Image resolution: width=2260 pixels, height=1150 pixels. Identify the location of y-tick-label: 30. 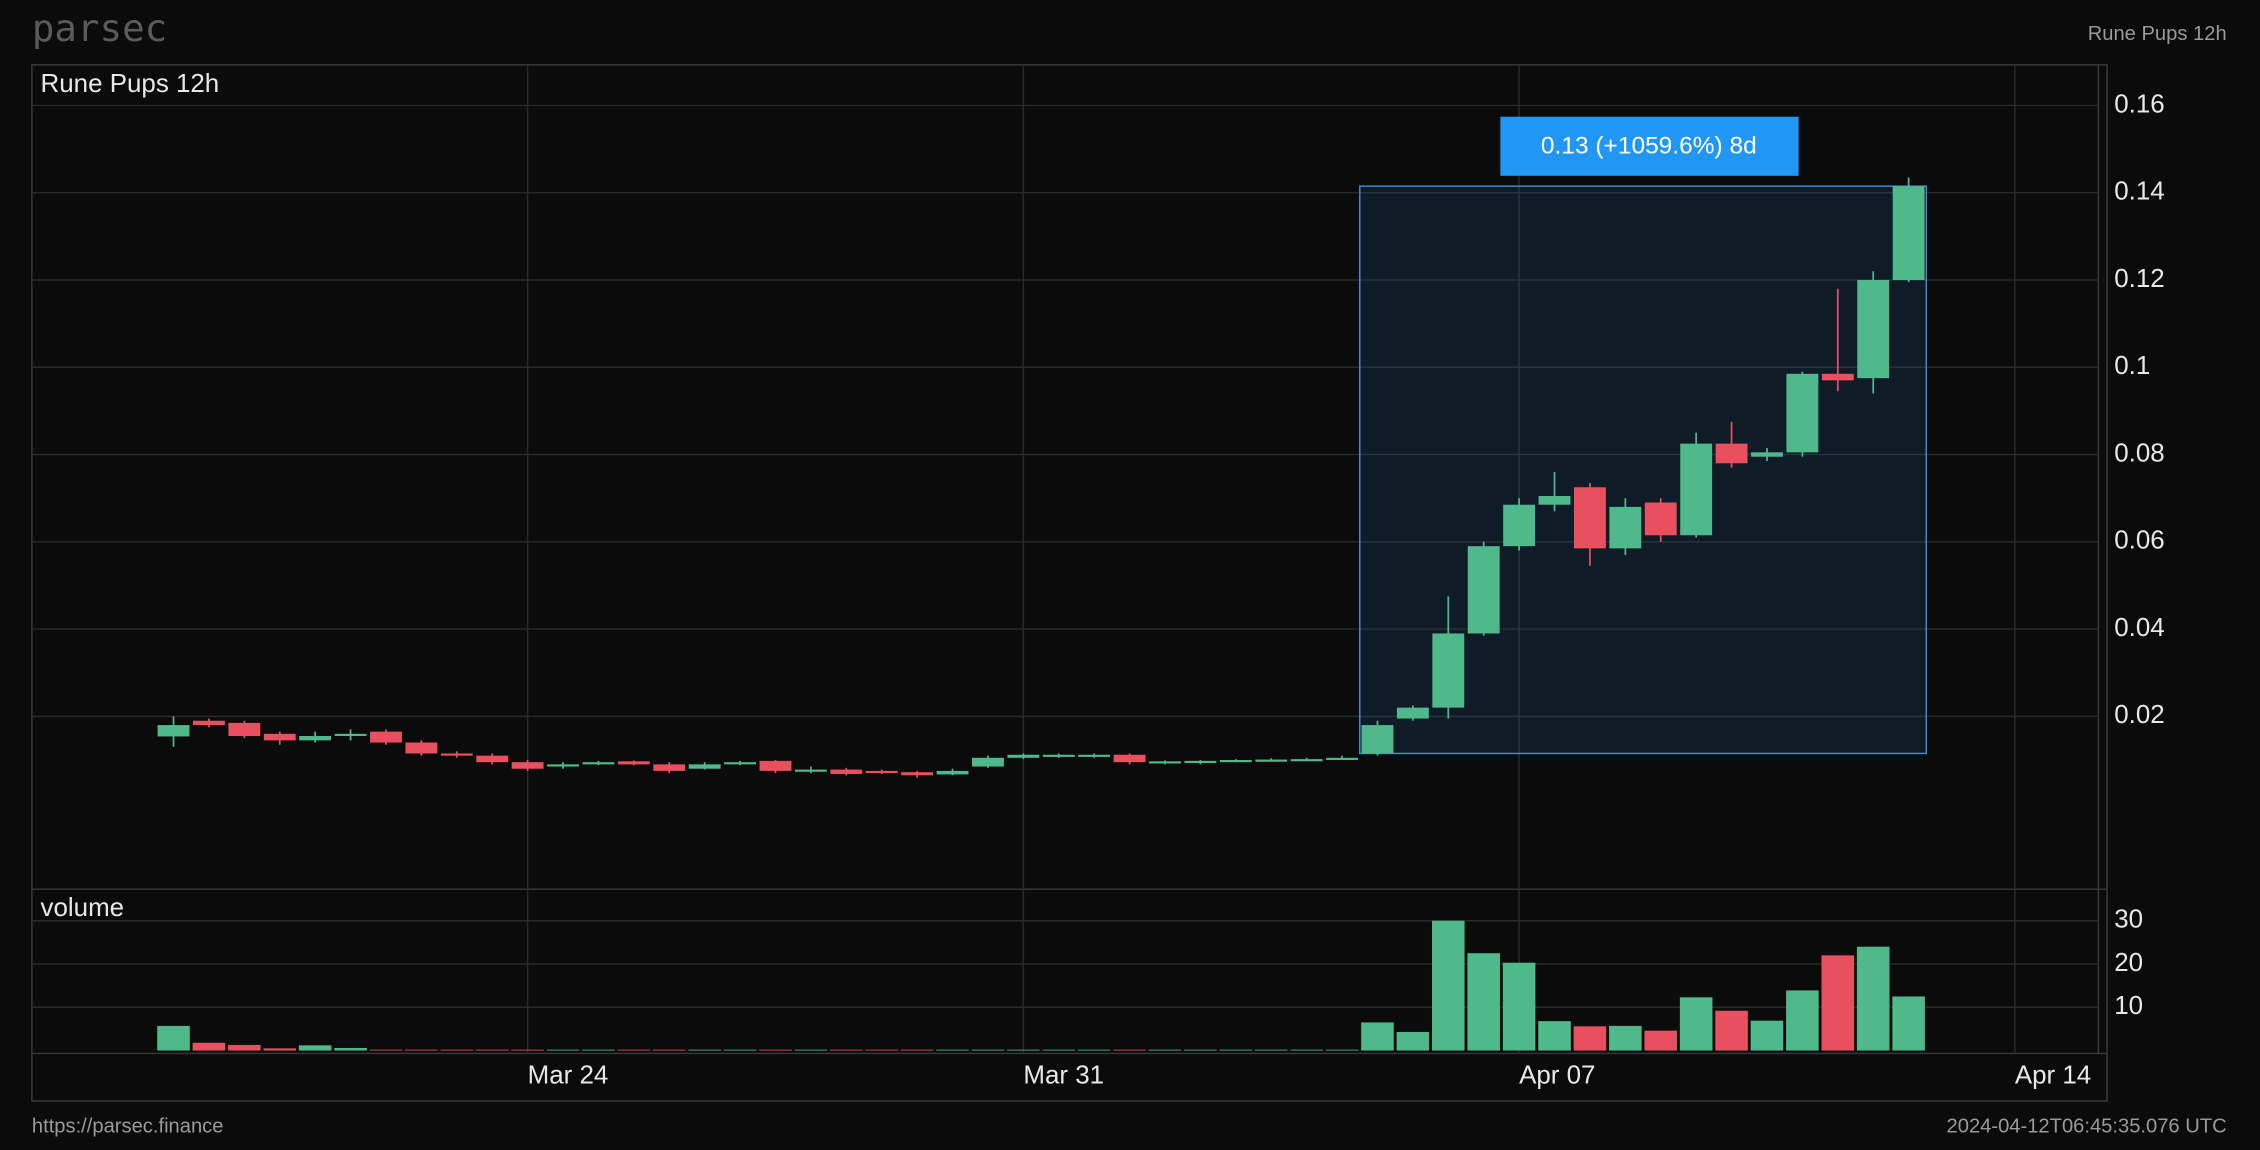
(2128, 920).